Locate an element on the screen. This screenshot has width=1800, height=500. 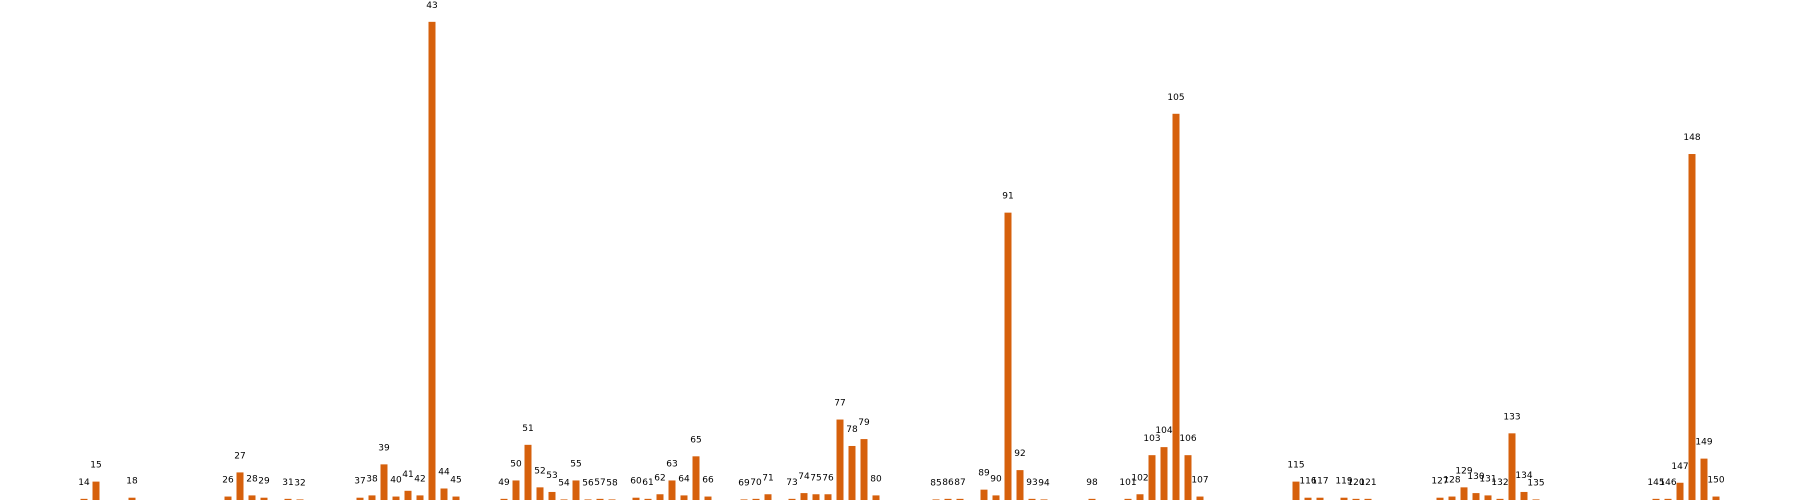
bar-label: 64 is located at coordinates (684, 479).